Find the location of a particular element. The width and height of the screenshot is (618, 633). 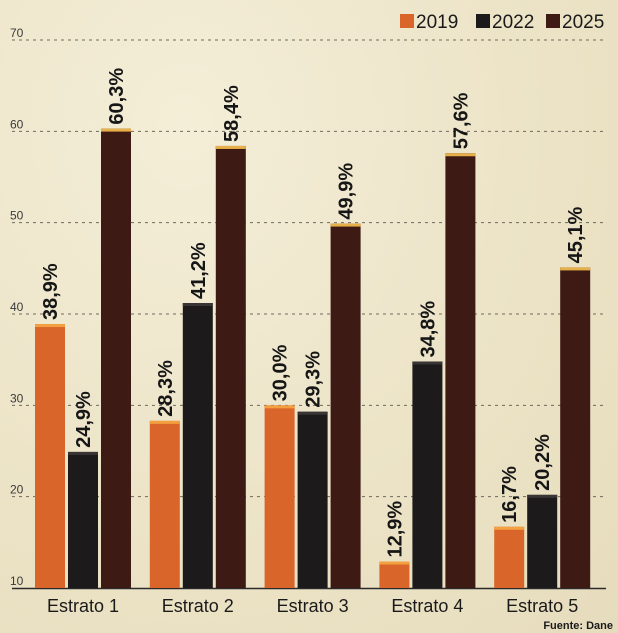

y-tick-label: 70 is located at coordinates (17, 33).